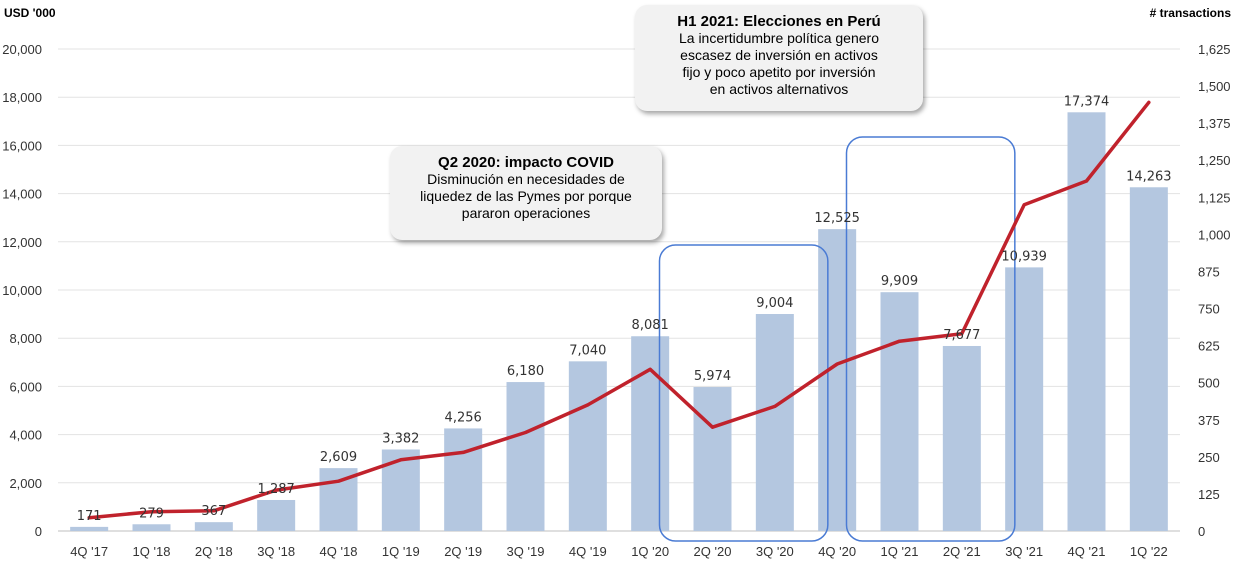 The width and height of the screenshot is (1235, 564). Describe the element at coordinates (1214, 234) in the screenshot. I see `right-axis-tick-label: 1,000` at that location.